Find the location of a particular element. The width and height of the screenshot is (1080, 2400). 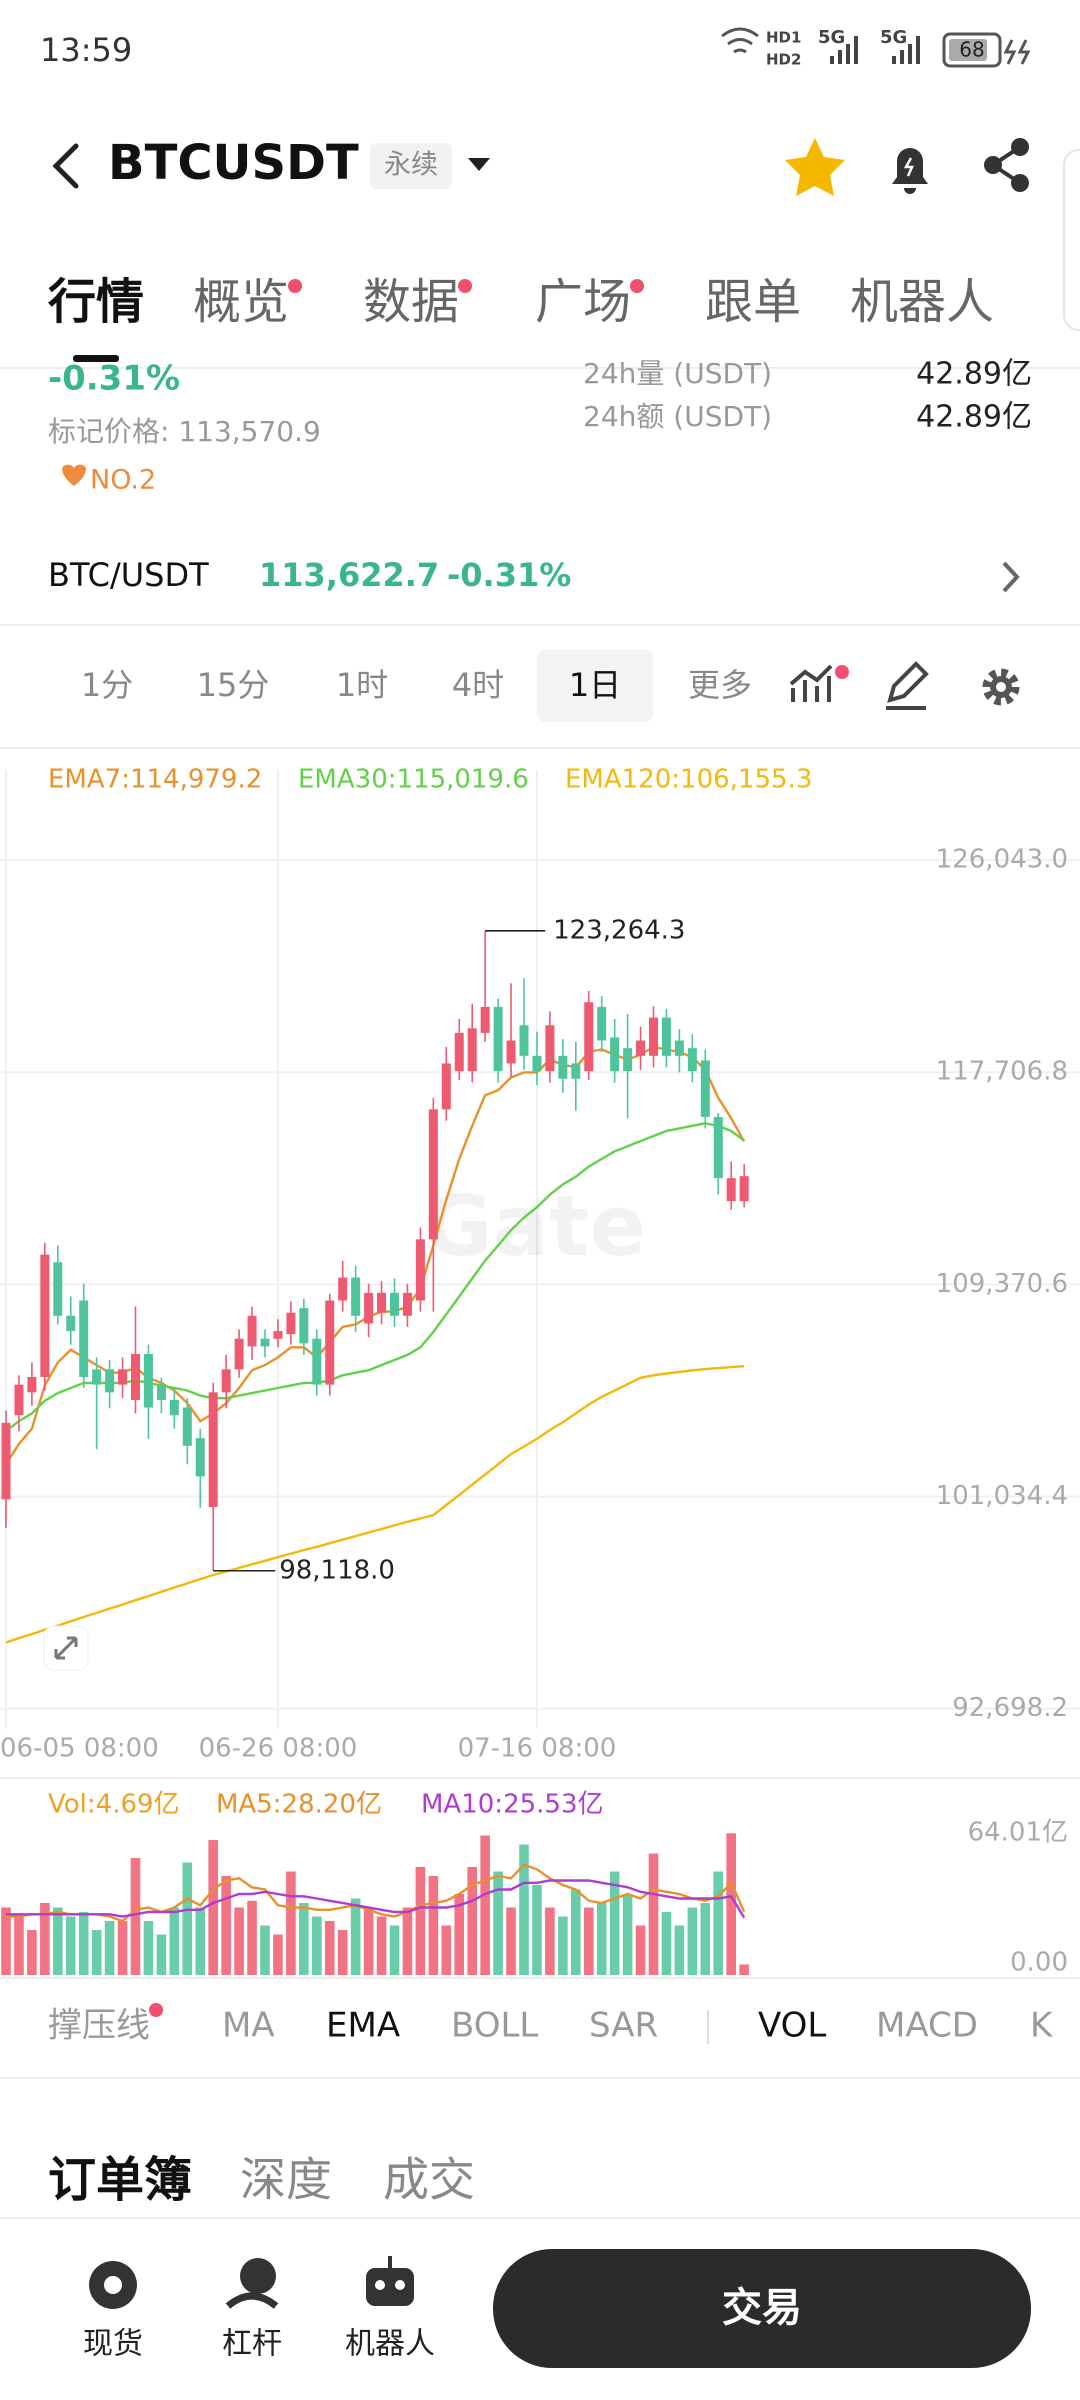

alert-bell-mark is located at coordinates (908, 167).